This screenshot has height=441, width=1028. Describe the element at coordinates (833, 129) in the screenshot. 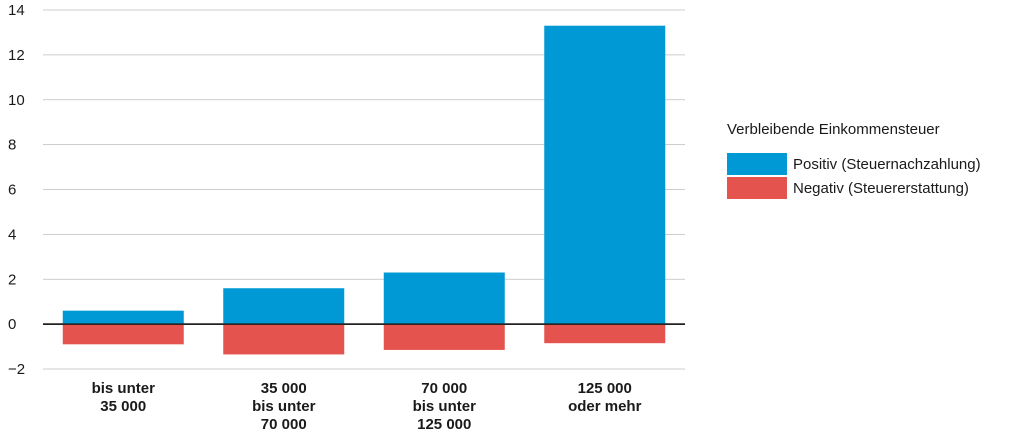

I see `legend-title: Verbleibende Einkommensteuer` at that location.